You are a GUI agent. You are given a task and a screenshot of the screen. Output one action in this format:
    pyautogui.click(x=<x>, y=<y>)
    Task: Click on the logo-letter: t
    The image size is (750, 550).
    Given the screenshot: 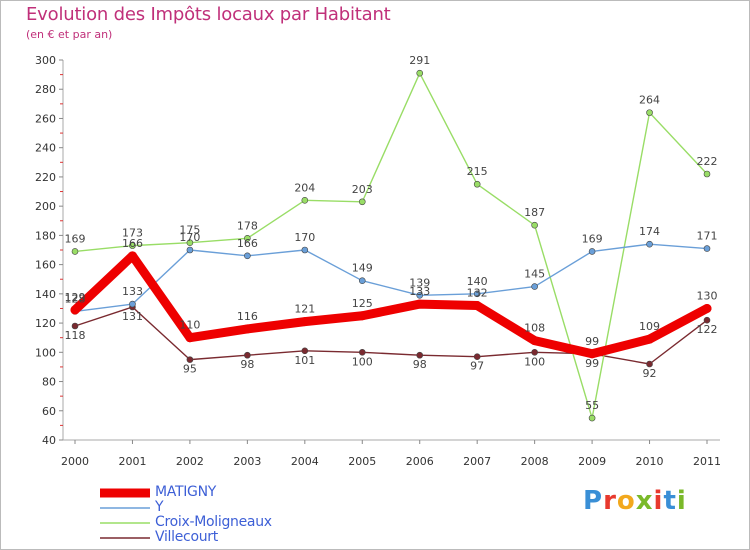 What is the action you would take?
    pyautogui.click(x=670, y=501)
    